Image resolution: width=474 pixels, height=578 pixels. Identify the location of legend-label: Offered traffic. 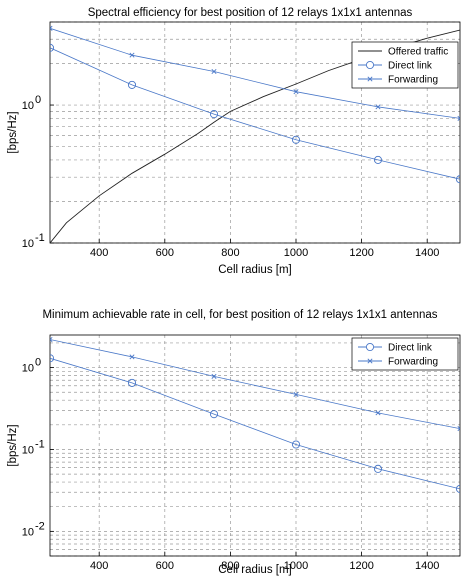
(418, 52).